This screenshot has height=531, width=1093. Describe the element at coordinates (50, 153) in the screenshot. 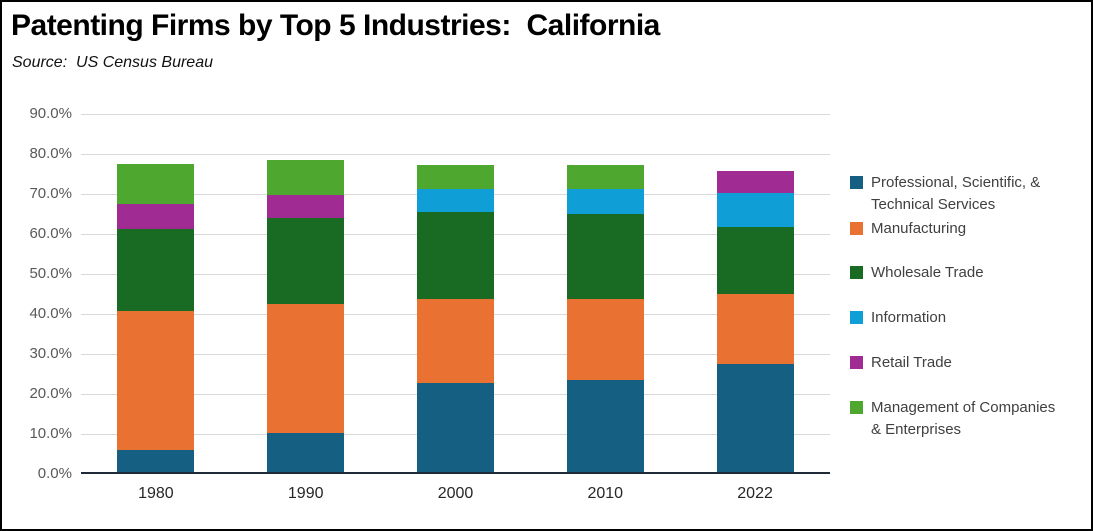

I see `y-tick-label: 80.0%` at that location.